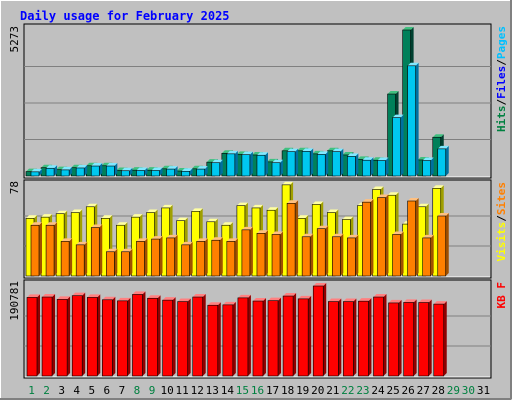 The image size is (512, 400). What do you see at coordinates (483, 390) in the screenshot?
I see `x-tick-label: 31` at bounding box center [483, 390].